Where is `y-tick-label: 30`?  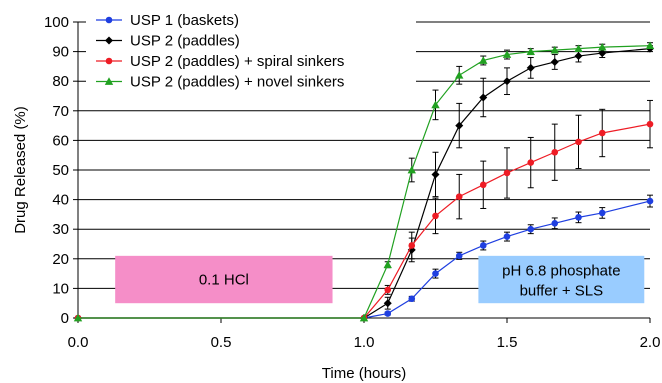 y-tick-label: 30 is located at coordinates (60, 229).